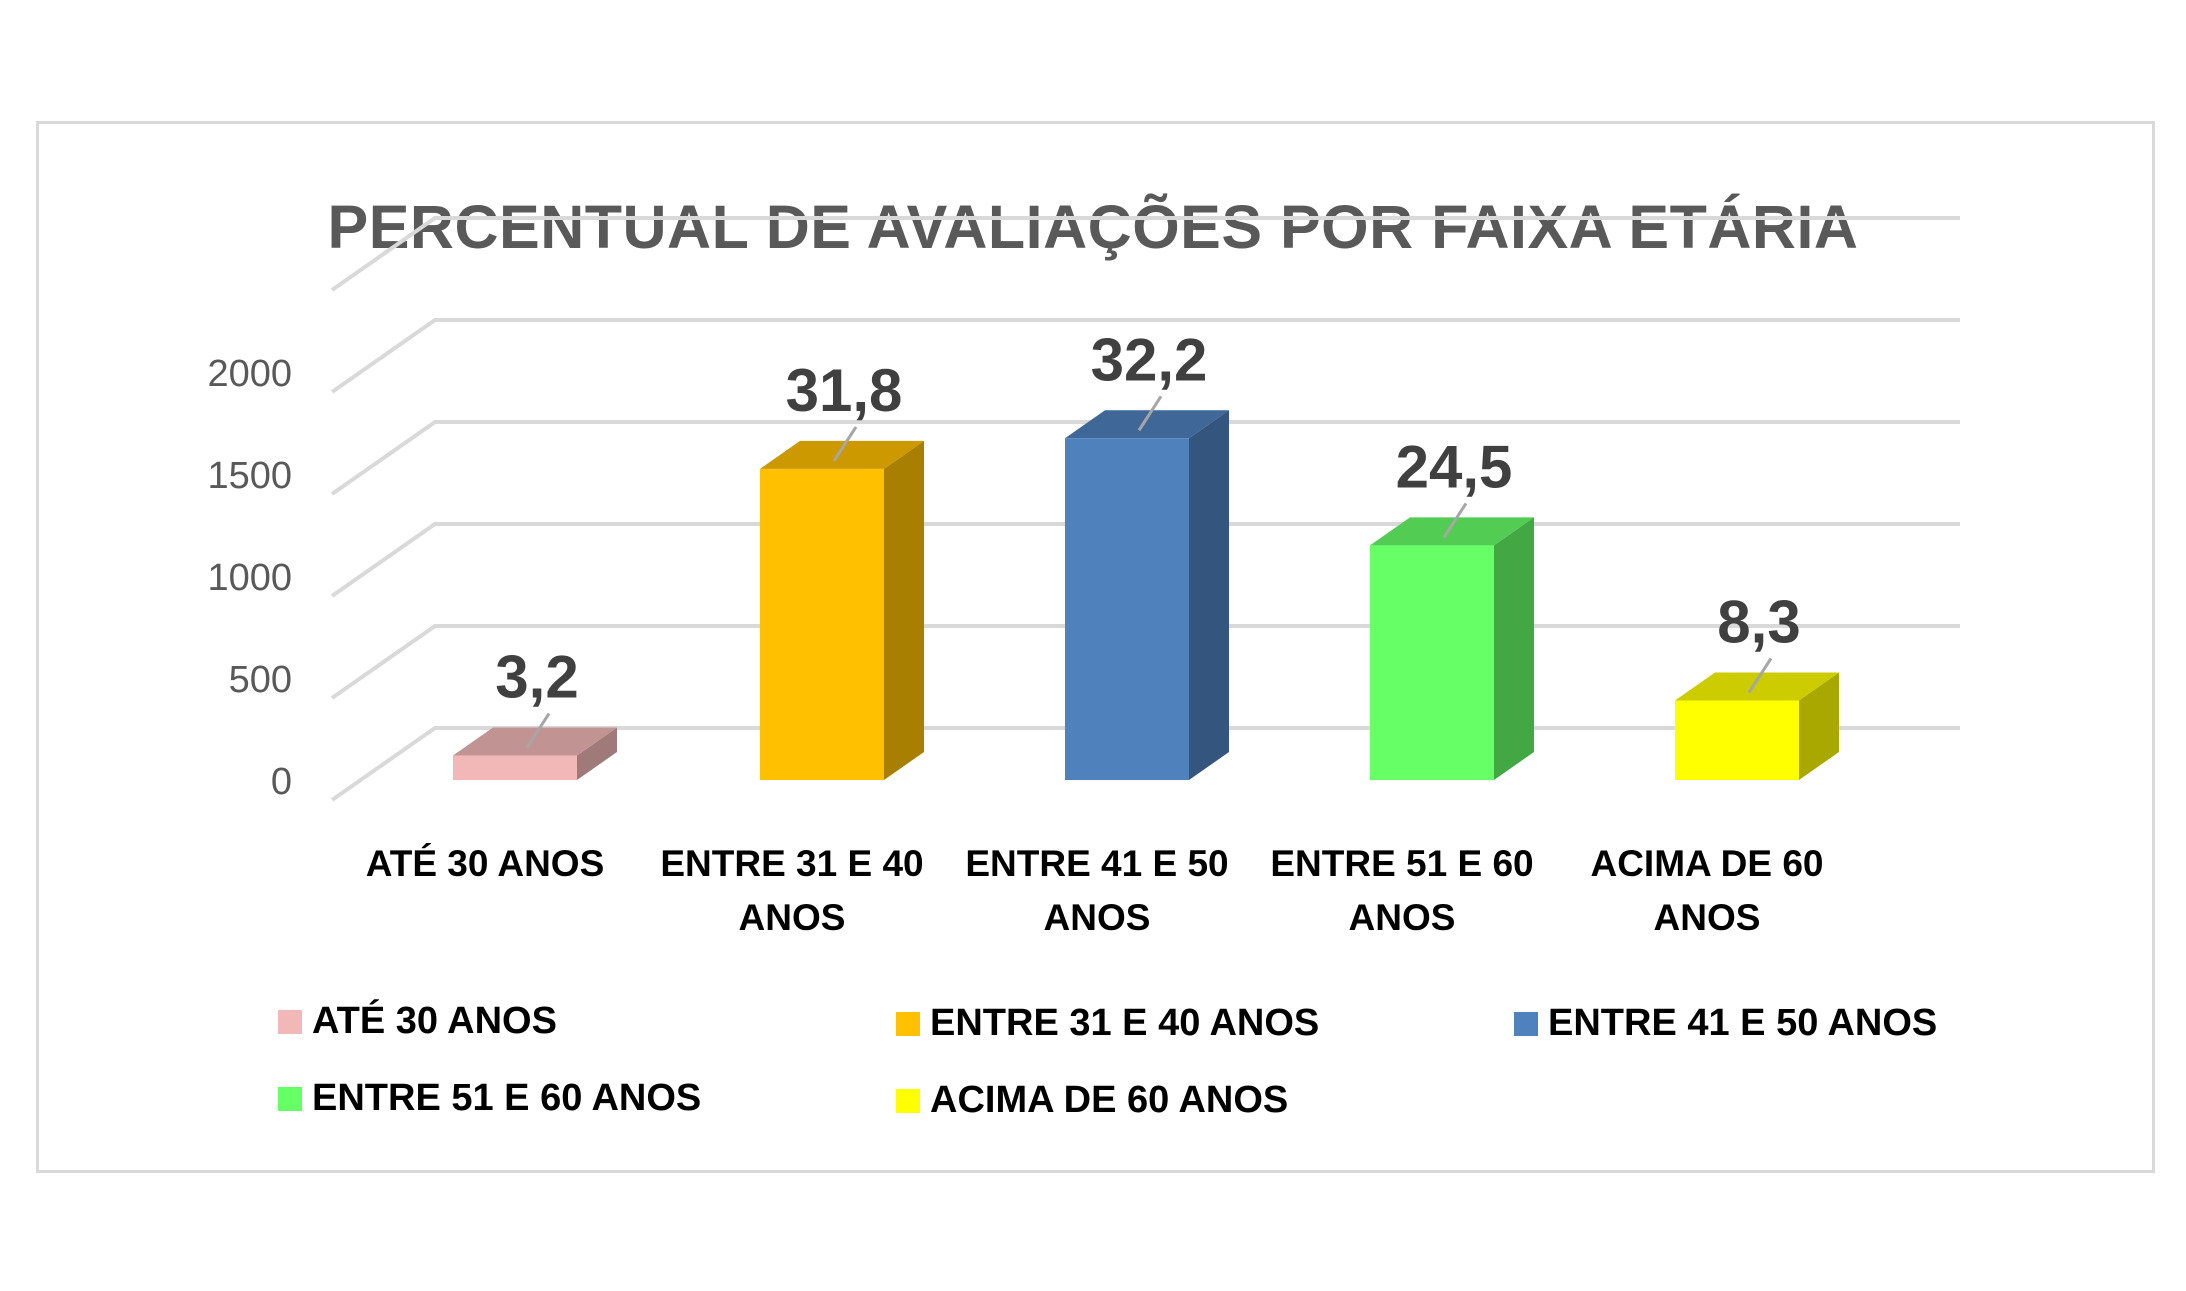 The image size is (2186, 1291). I want to click on y-tick-label: 500, so click(260, 680).